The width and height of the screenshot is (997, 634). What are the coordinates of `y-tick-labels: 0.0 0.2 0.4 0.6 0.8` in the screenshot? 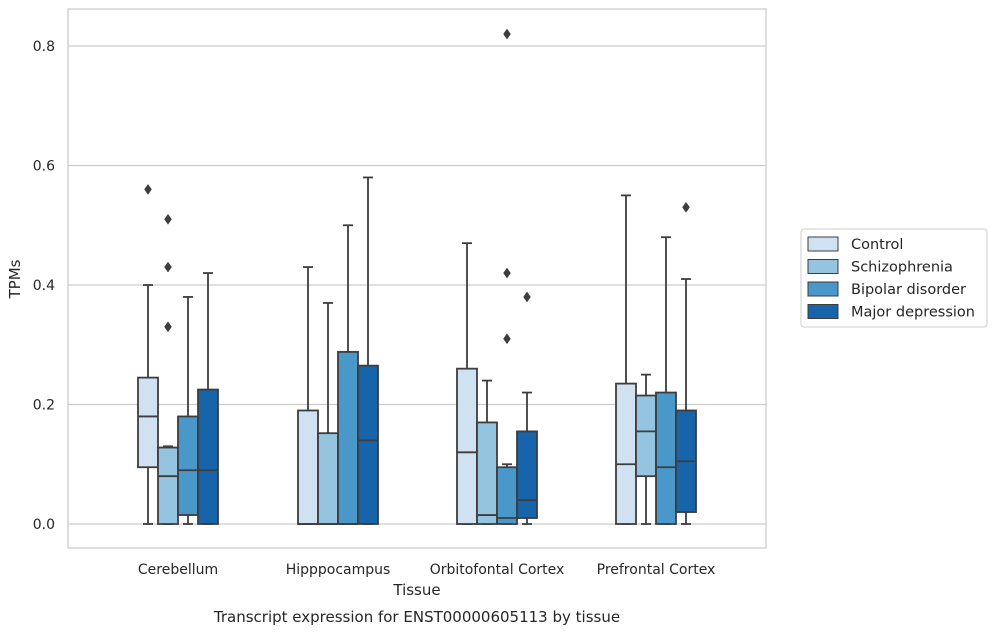 It's located at (44, 286).